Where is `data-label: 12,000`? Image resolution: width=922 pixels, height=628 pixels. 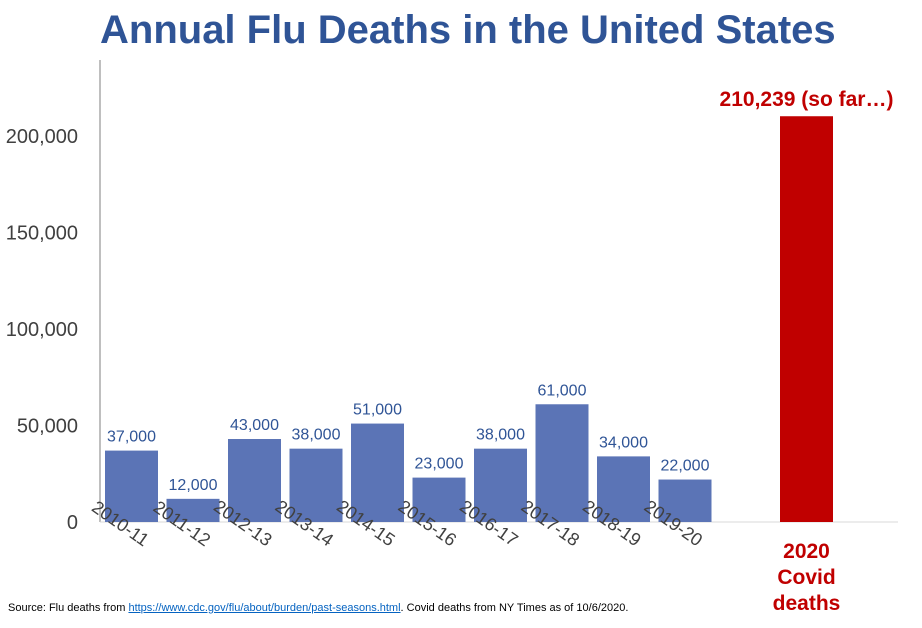 data-label: 12,000 is located at coordinates (193, 485).